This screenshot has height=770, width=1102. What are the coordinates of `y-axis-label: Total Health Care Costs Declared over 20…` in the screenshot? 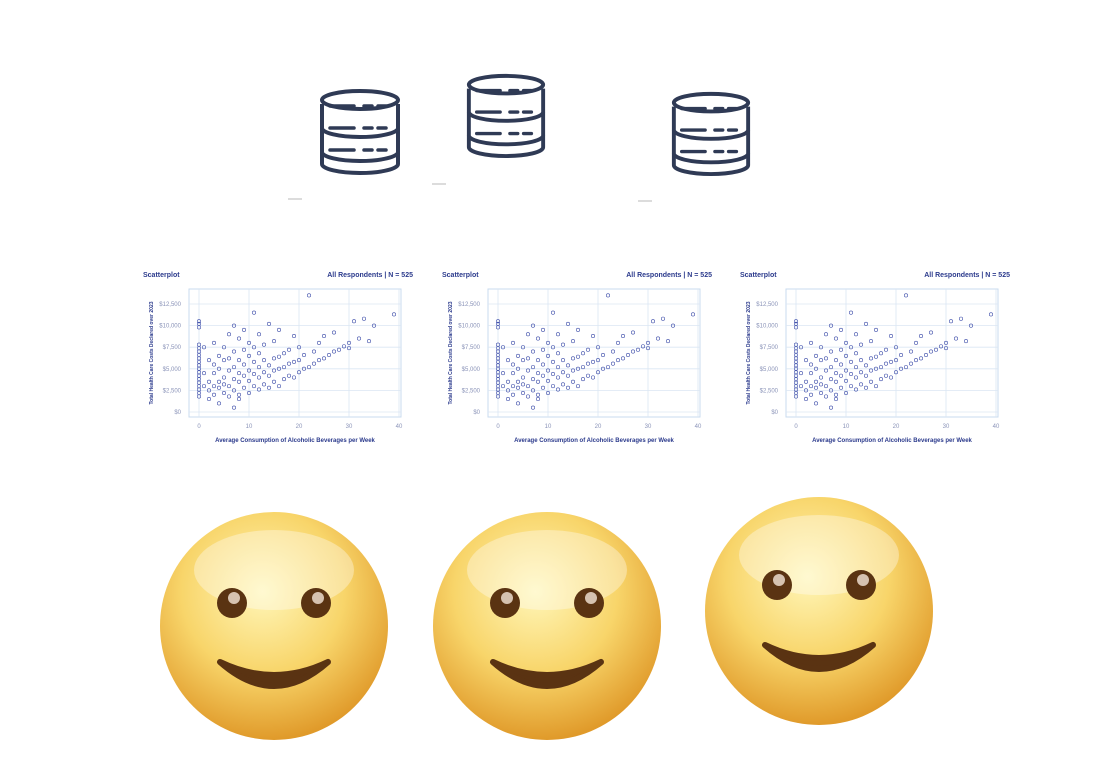 It's located at (451, 352).